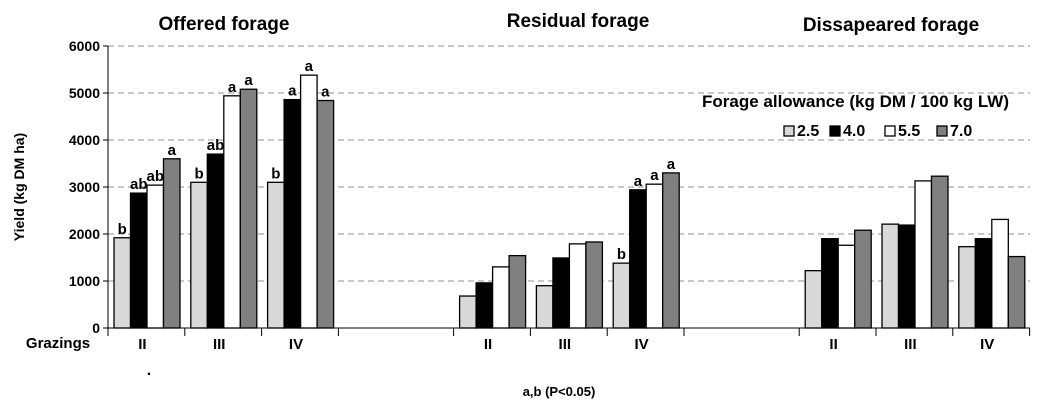 This screenshot has height=404, width=1037. I want to click on y-tick-label: 3000, so click(84, 187).